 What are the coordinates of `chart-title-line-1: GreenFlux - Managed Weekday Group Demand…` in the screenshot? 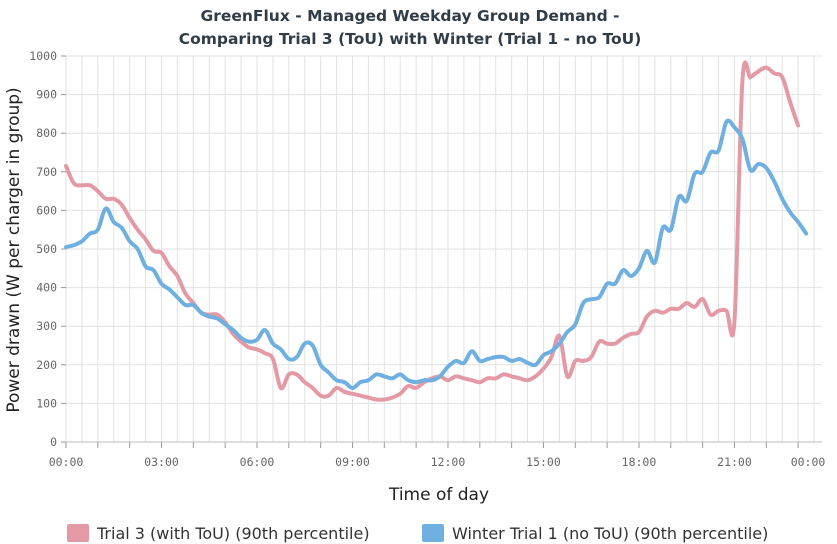 It's located at (409, 16).